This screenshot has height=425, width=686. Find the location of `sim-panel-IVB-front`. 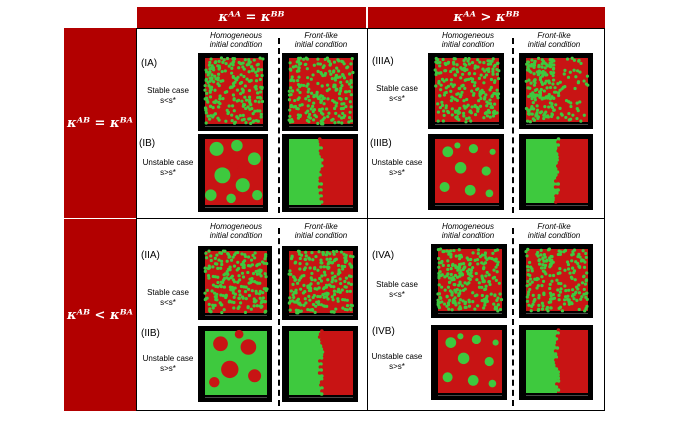

sim-panel-IVB-front is located at coordinates (556, 362).